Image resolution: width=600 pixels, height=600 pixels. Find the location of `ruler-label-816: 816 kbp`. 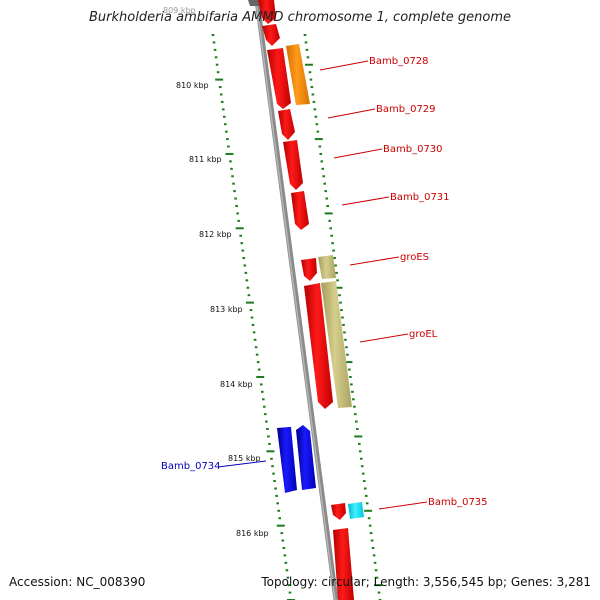

ruler-label-816: 816 kbp is located at coordinates (252, 533).